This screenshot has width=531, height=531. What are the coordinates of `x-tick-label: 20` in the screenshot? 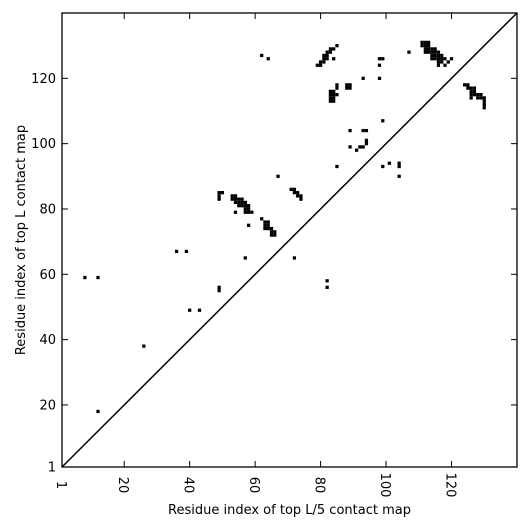 It's located at (122, 485).